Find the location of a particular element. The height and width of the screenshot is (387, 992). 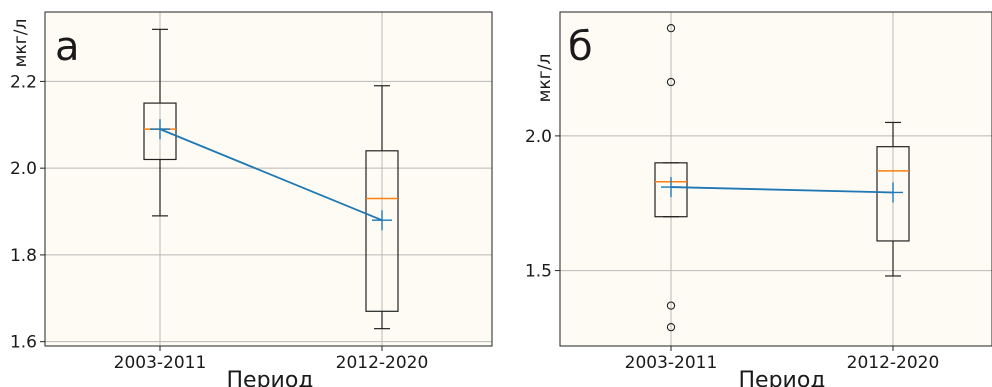

box-2003-2011 is located at coordinates (160, 122).